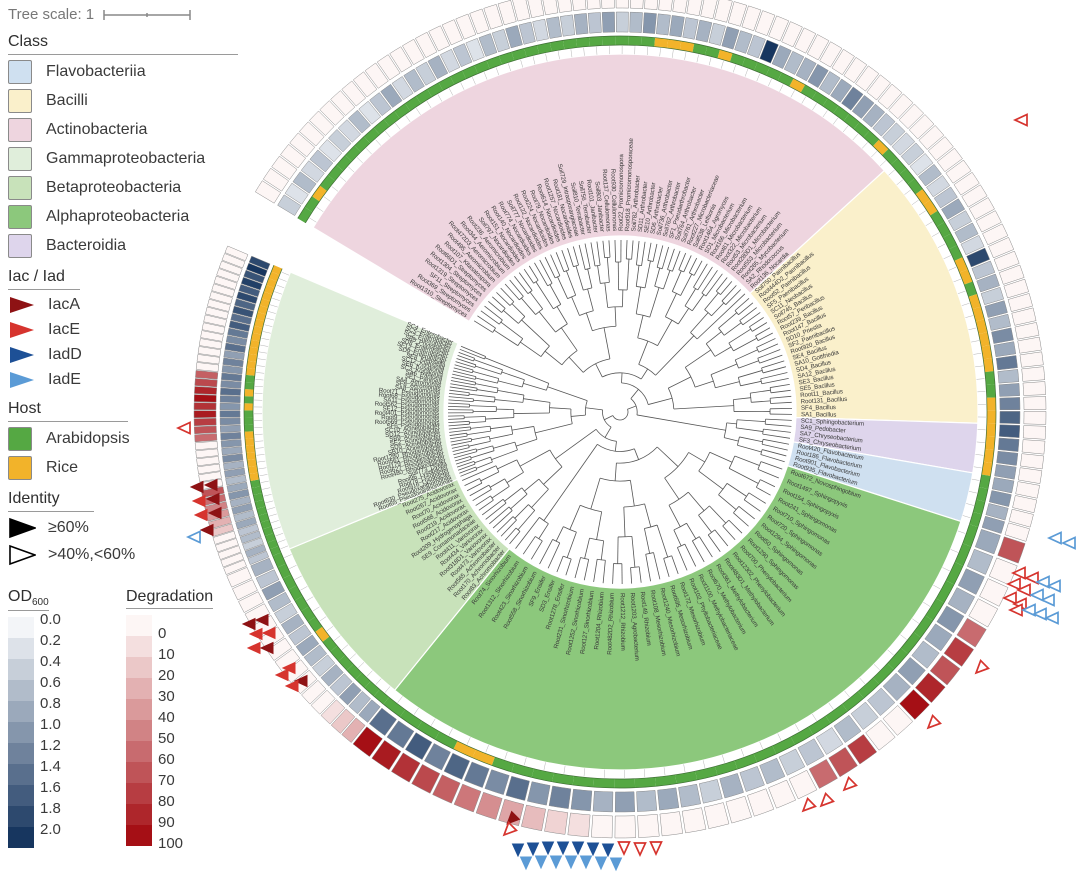 This screenshot has width=1080, height=879. Describe the element at coordinates (818, 408) in the screenshot. I see `svg-text: SF4_Bacillus` at that location.